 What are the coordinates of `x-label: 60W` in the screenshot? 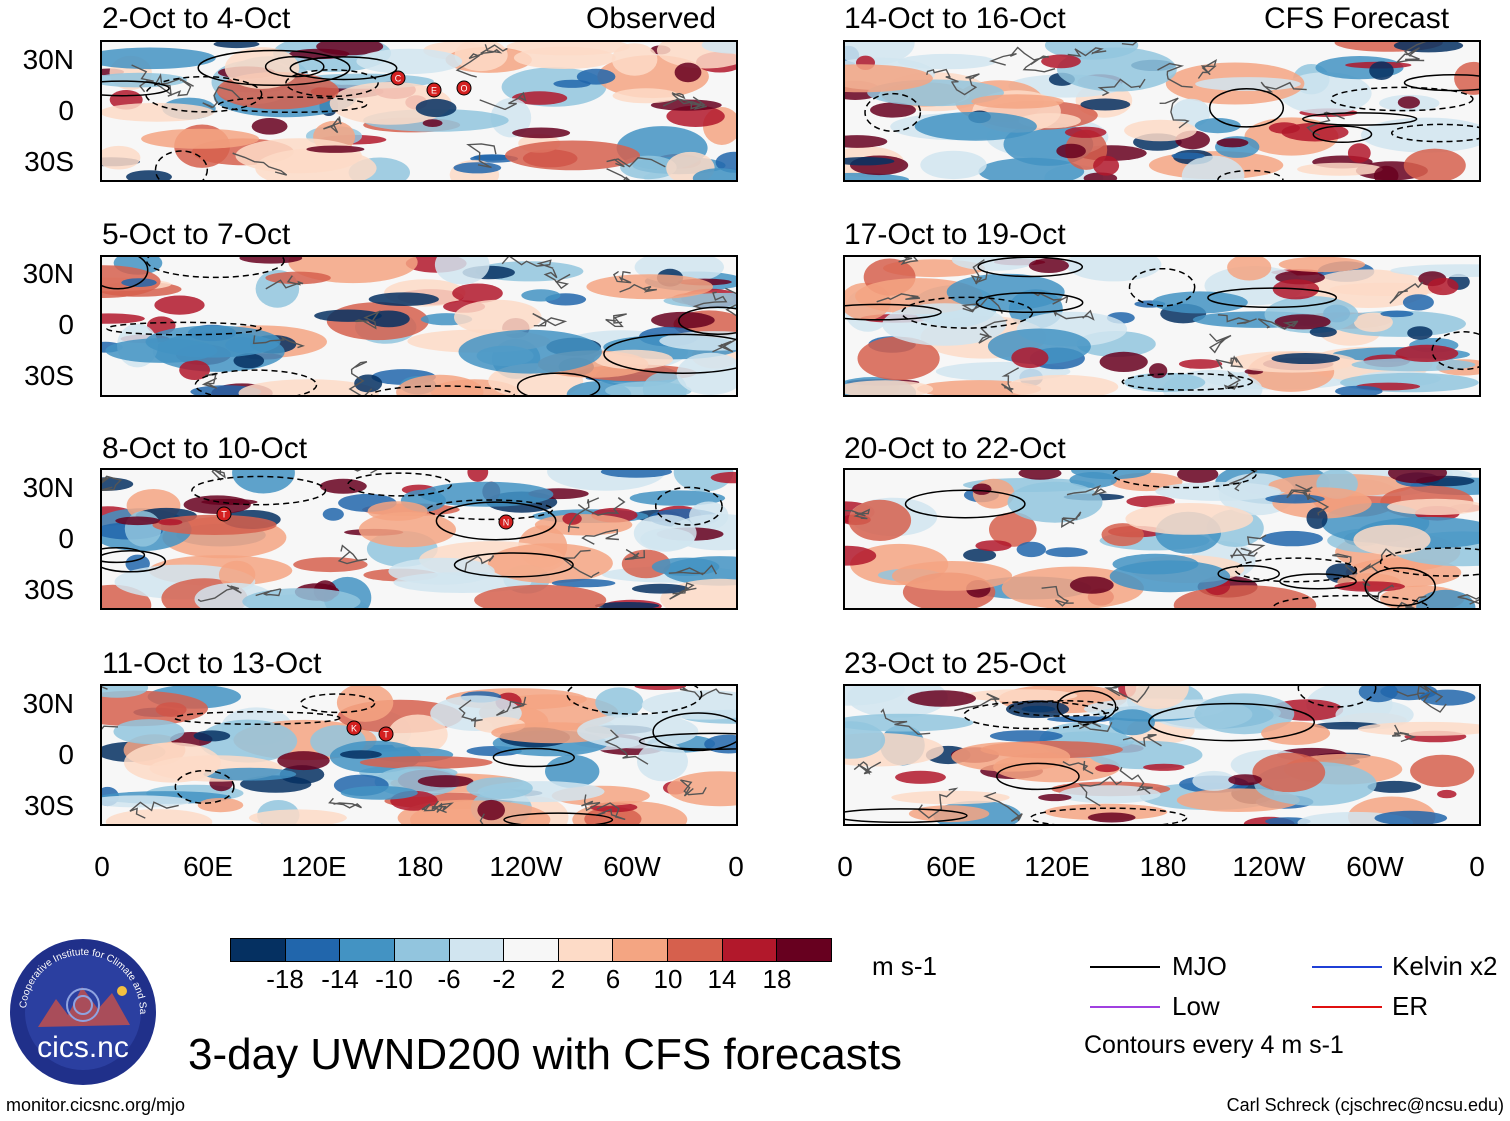 It's located at (632, 866).